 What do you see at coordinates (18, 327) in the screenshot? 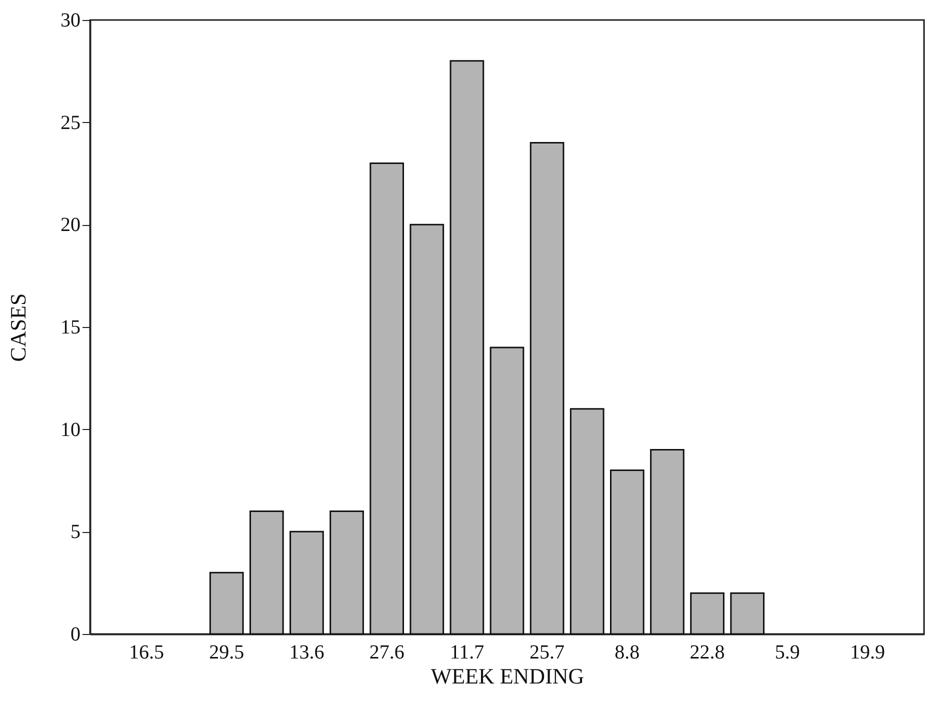
I see `y-axis-title: CASES` at bounding box center [18, 327].